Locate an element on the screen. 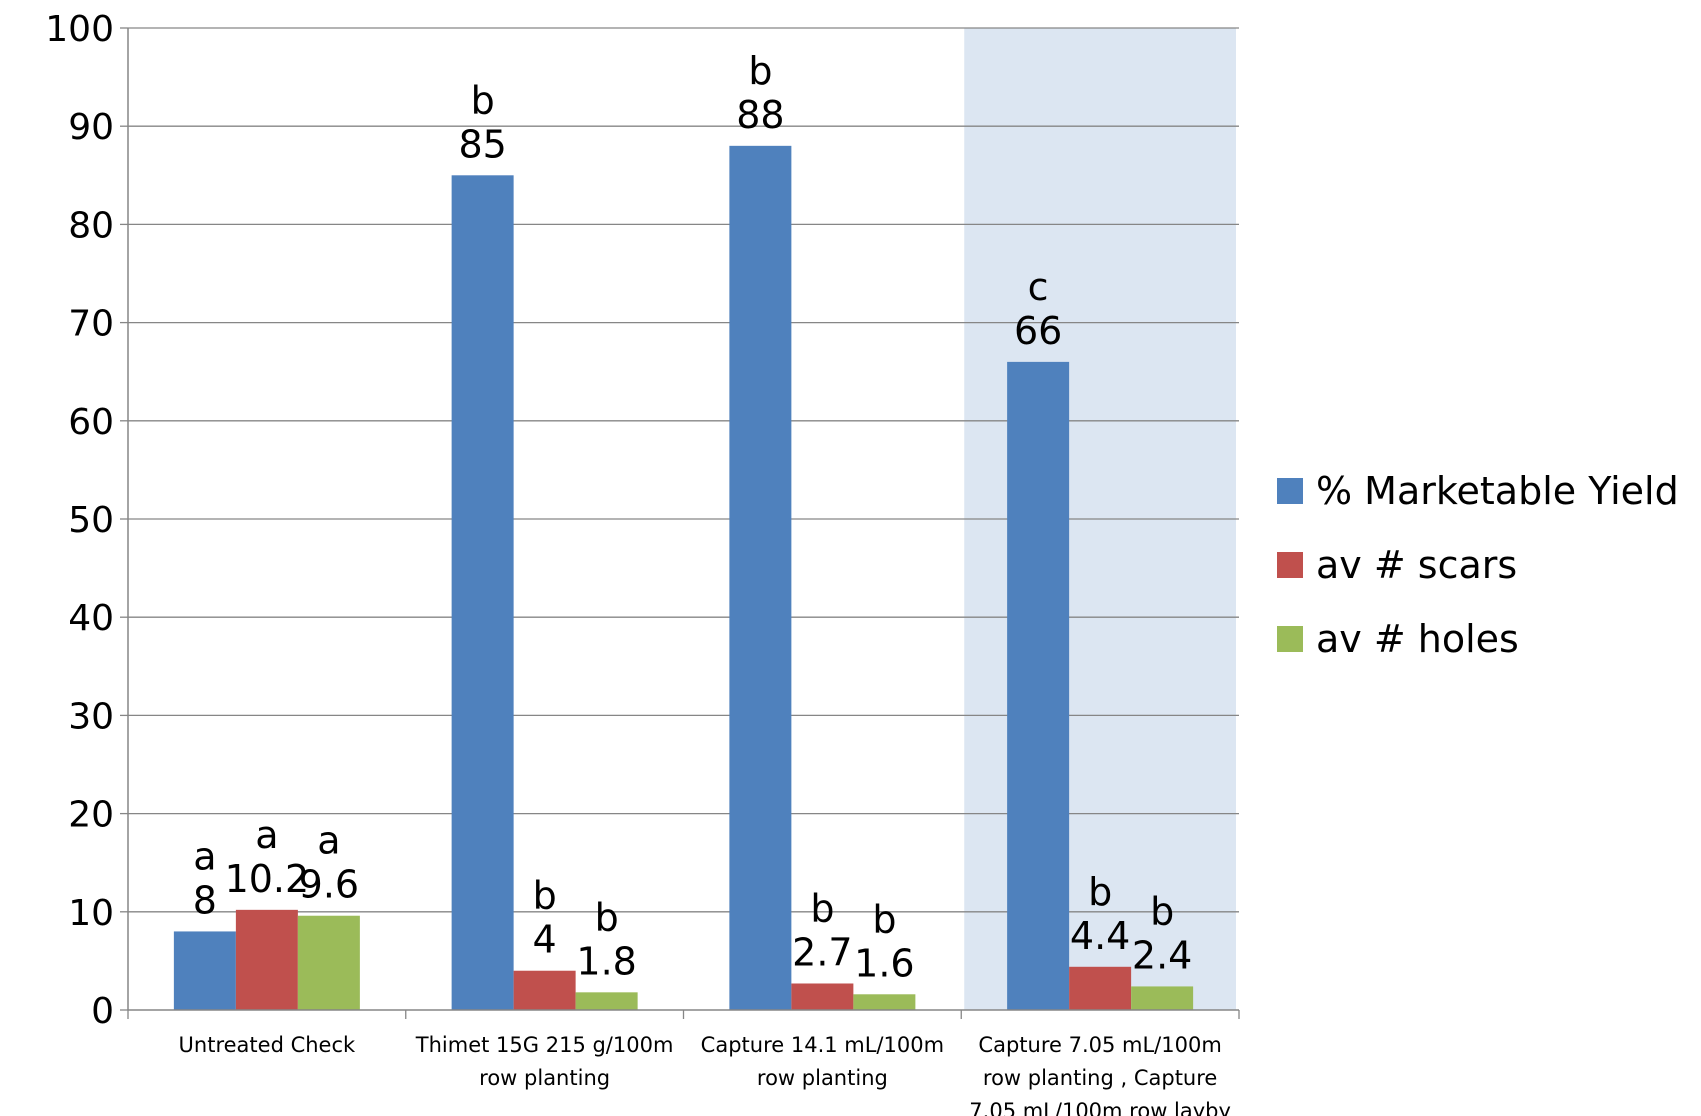  data-label-value: 2.4 is located at coordinates (1162, 955).